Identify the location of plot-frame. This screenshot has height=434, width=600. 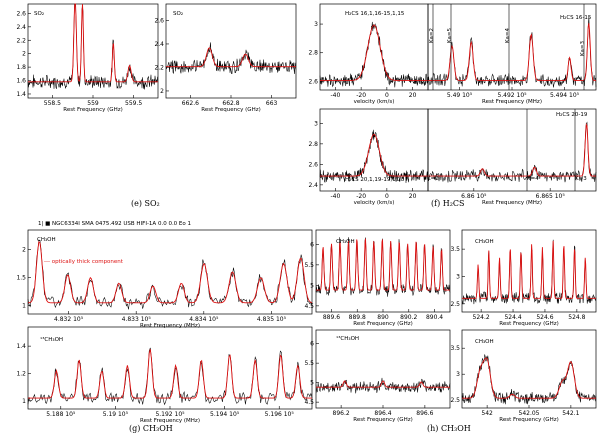
(170, 272).